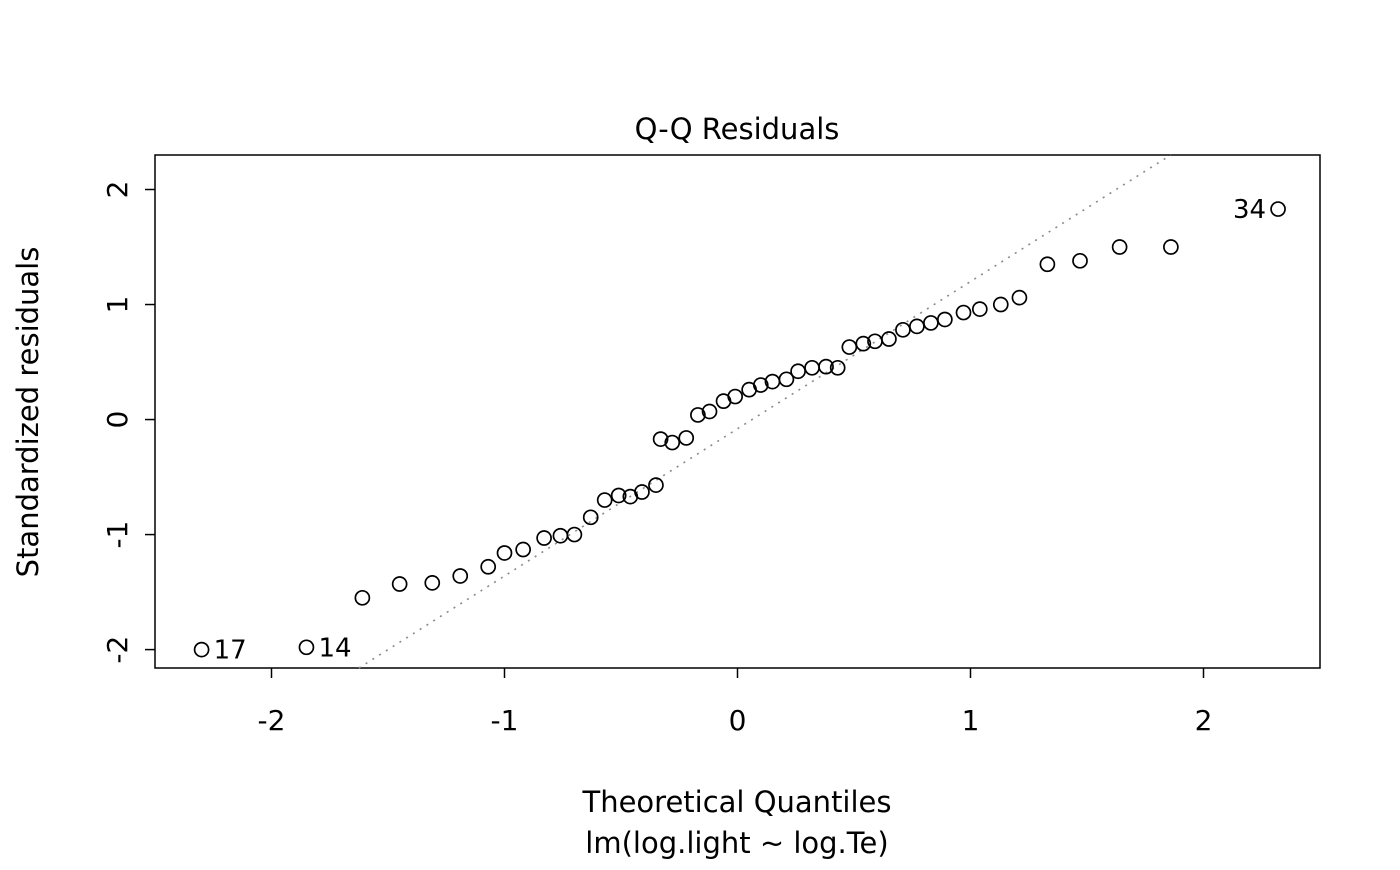 This screenshot has width=1400, height=870. What do you see at coordinates (117, 420) in the screenshot?
I see `y-tick-label: 0` at bounding box center [117, 420].